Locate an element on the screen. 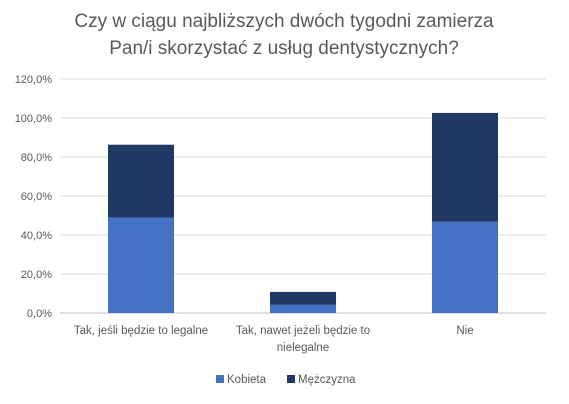  x-category-label: Tak, jeśli będzie to legalne is located at coordinates (141, 331).